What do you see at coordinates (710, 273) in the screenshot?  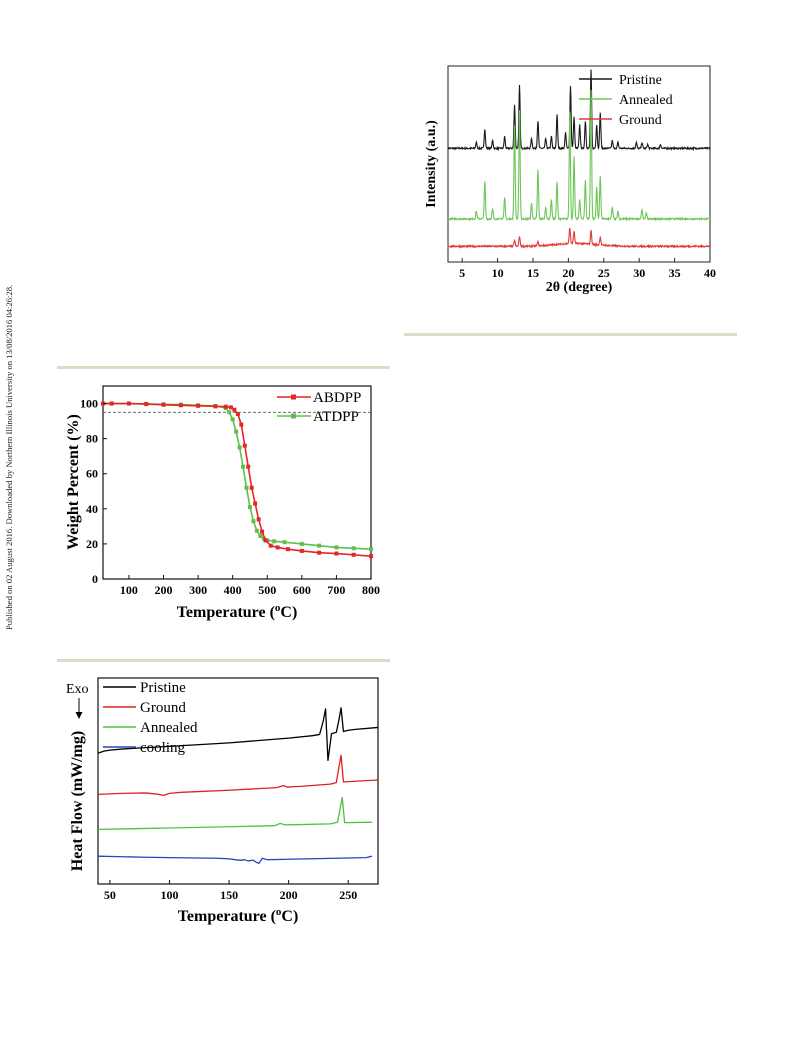 I see `xrd-xtick-label: 40` at bounding box center [710, 273].